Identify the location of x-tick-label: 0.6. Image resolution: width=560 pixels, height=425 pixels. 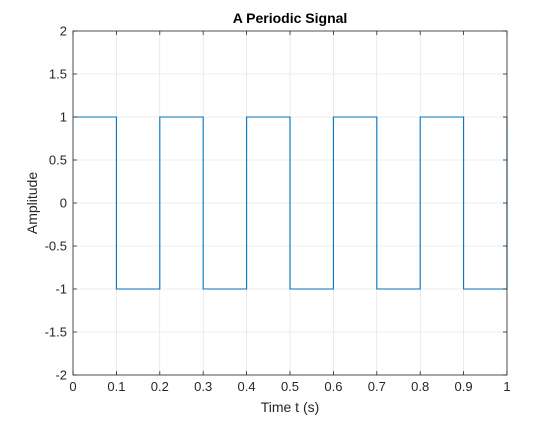
(333, 386).